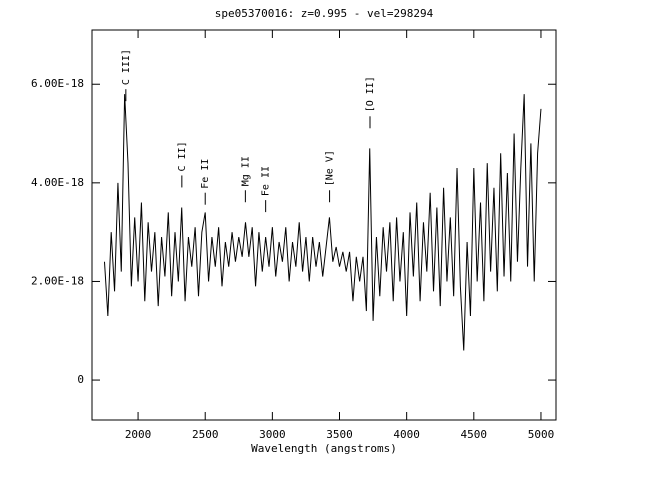  What do you see at coordinates (57, 182) in the screenshot?
I see `y-tick-label: 4.00E-18` at bounding box center [57, 182].